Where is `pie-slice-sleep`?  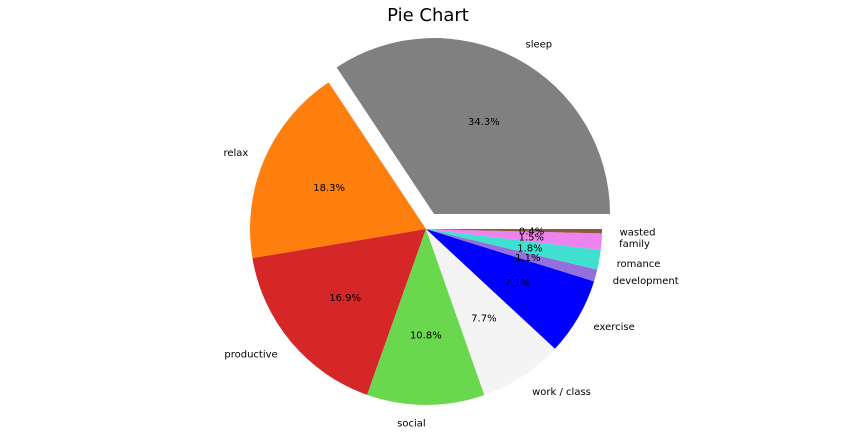
pie-slice-sleep is located at coordinates (473, 126).